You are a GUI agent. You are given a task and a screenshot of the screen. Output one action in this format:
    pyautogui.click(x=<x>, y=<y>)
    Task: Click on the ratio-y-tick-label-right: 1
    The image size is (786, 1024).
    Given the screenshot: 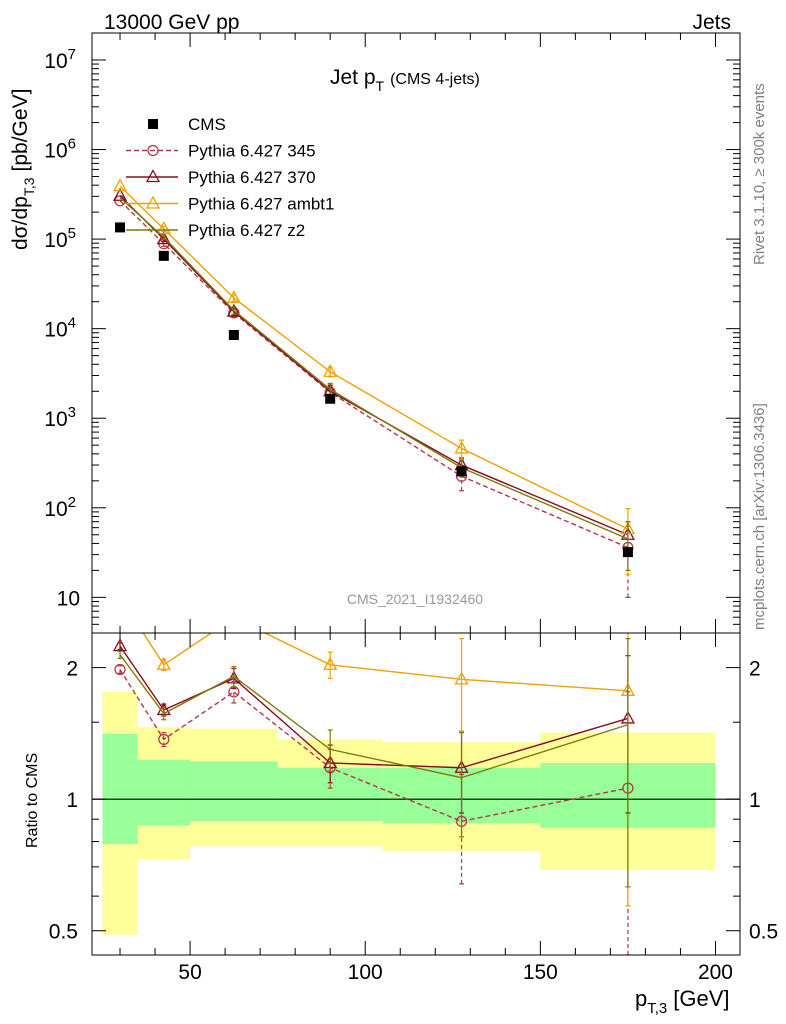 What is the action you would take?
    pyautogui.click(x=755, y=800)
    